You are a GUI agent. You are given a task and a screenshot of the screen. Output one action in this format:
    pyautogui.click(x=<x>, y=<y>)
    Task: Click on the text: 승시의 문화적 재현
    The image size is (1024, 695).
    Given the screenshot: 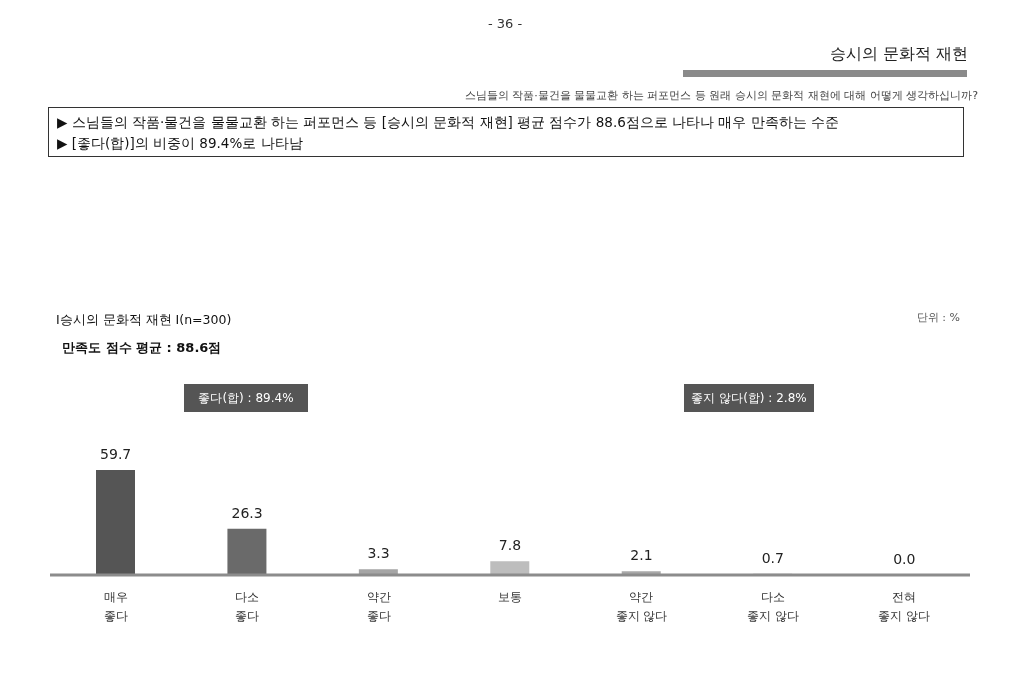 What is the action you would take?
    pyautogui.click(x=898, y=54)
    